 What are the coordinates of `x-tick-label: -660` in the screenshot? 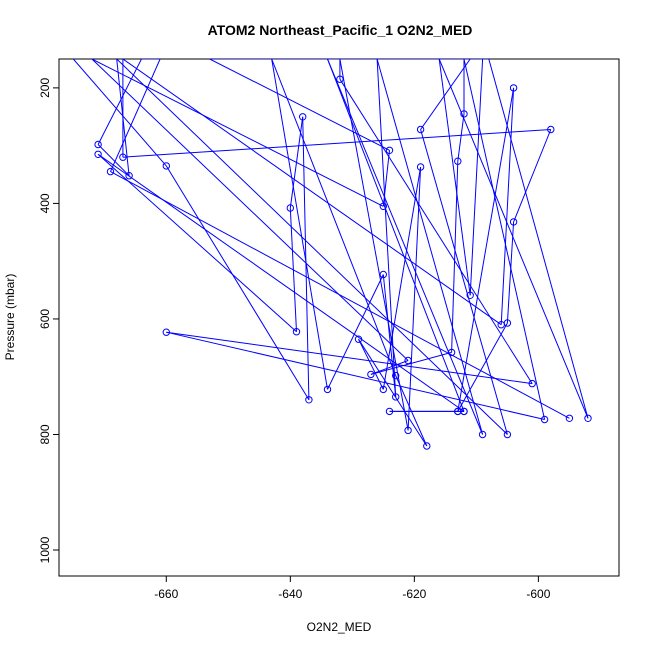 It's located at (166, 594).